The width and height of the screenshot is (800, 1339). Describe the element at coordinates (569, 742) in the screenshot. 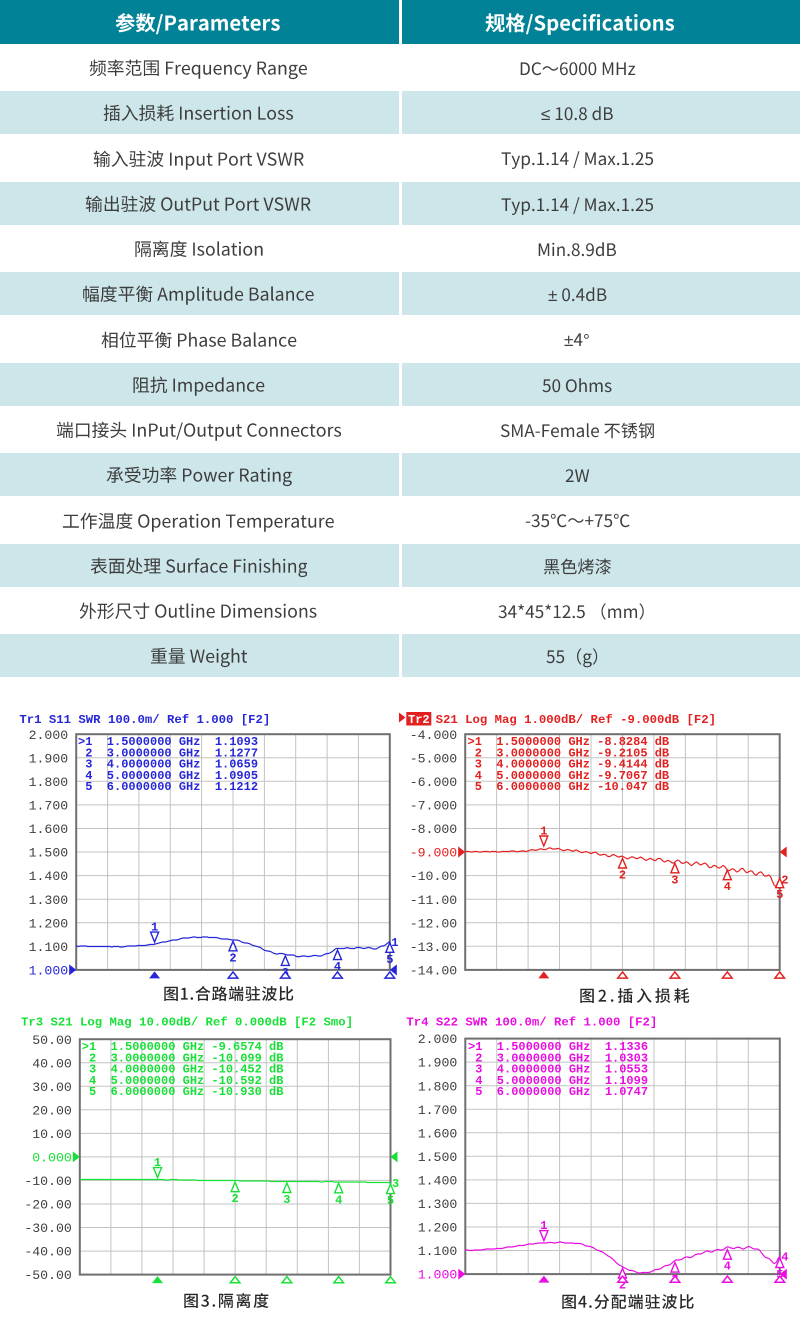

I see `svg-text: >1 1.5000000 GHz -8.8284 dB` at that location.